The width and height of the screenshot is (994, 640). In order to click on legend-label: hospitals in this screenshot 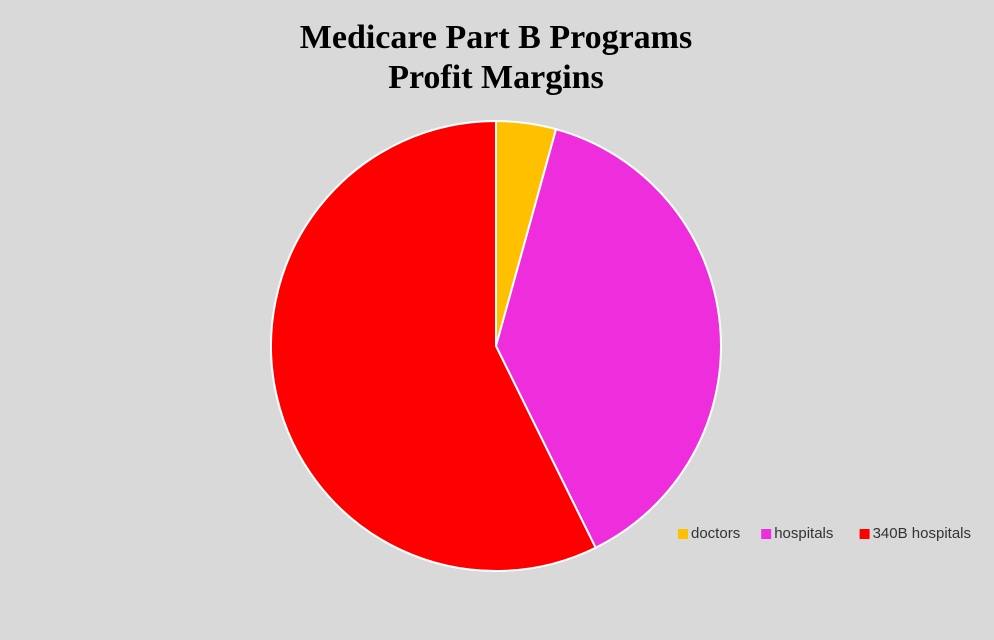, I will do `click(803, 533)`.